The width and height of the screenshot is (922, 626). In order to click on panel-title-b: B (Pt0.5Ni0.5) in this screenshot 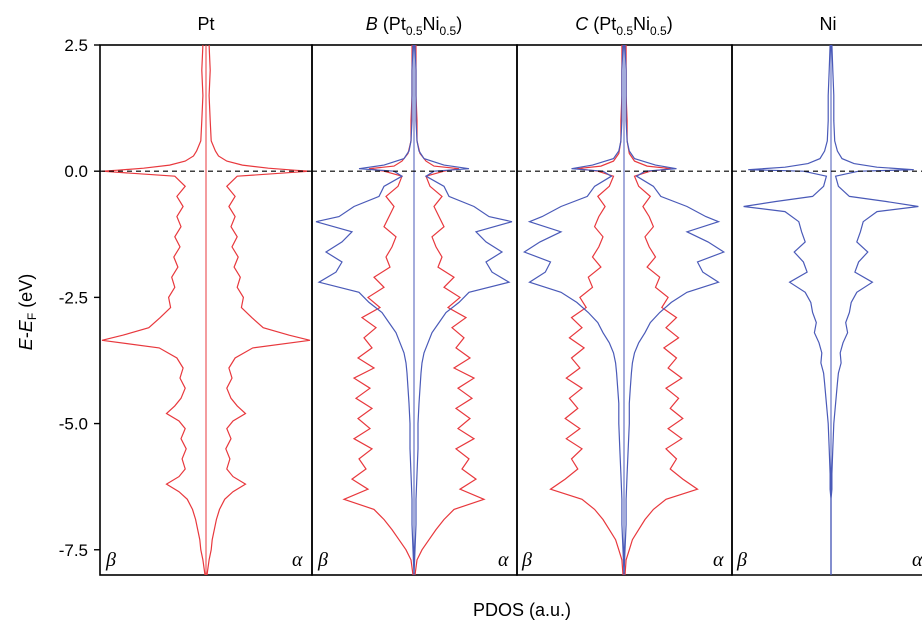, I will do `click(414, 26)`.